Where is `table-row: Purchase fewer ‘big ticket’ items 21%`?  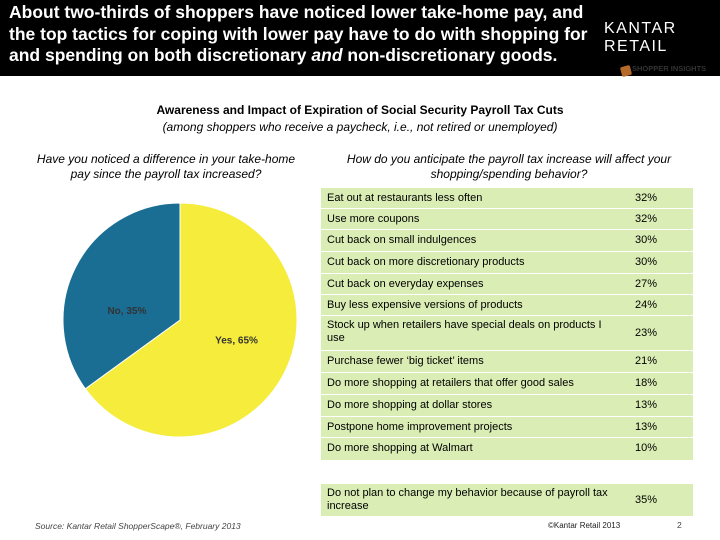
table-row: Purchase fewer ‘big ticket’ items 21% is located at coordinates (507, 362).